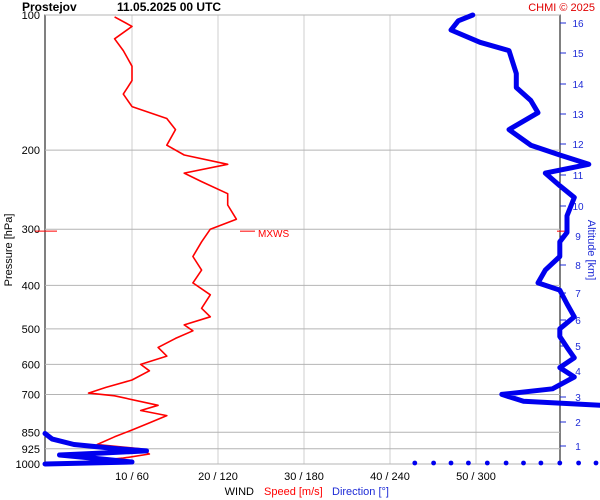  Describe the element at coordinates (31, 16) in the screenshot. I see `pressure-tick-label: 100` at that location.